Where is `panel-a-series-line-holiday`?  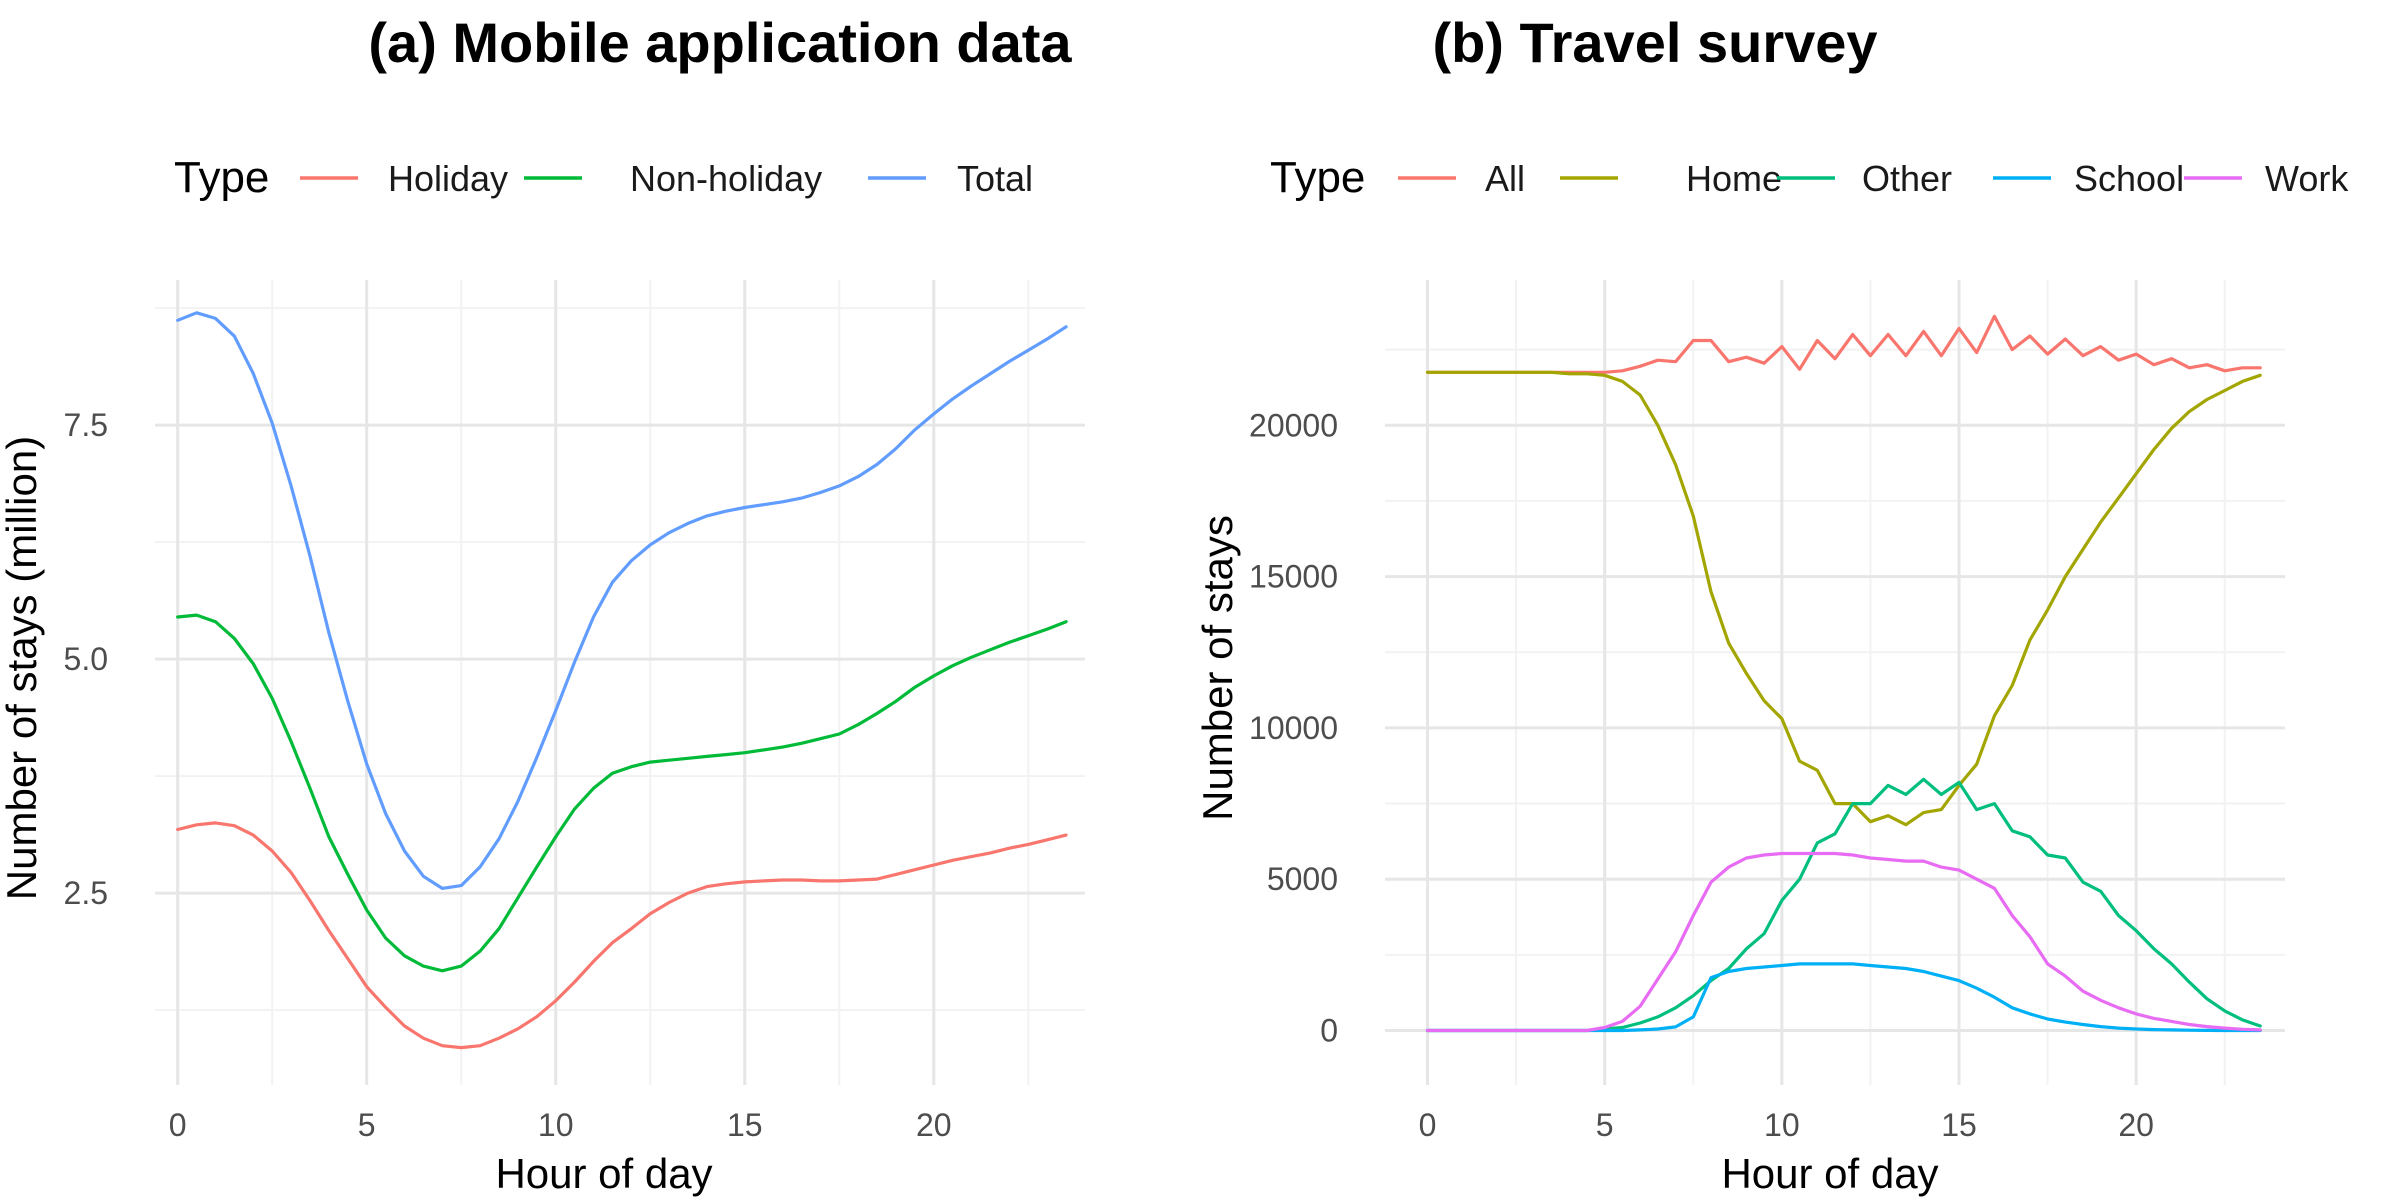
panel-a-series-line-holiday is located at coordinates (622, 935).